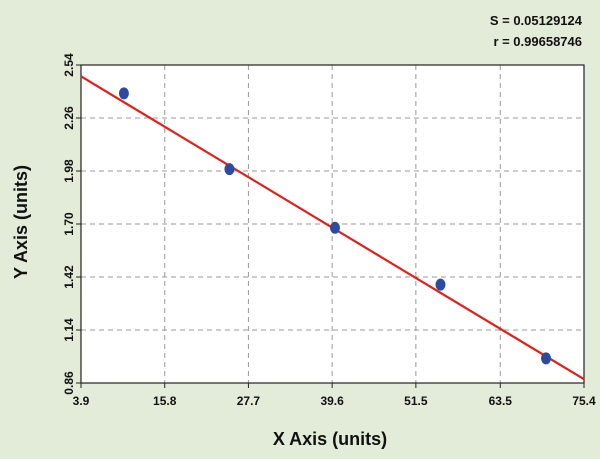 This screenshot has height=459, width=600. Describe the element at coordinates (536, 20) in the screenshot. I see `stat-s-value: S = 0.05129124` at that location.